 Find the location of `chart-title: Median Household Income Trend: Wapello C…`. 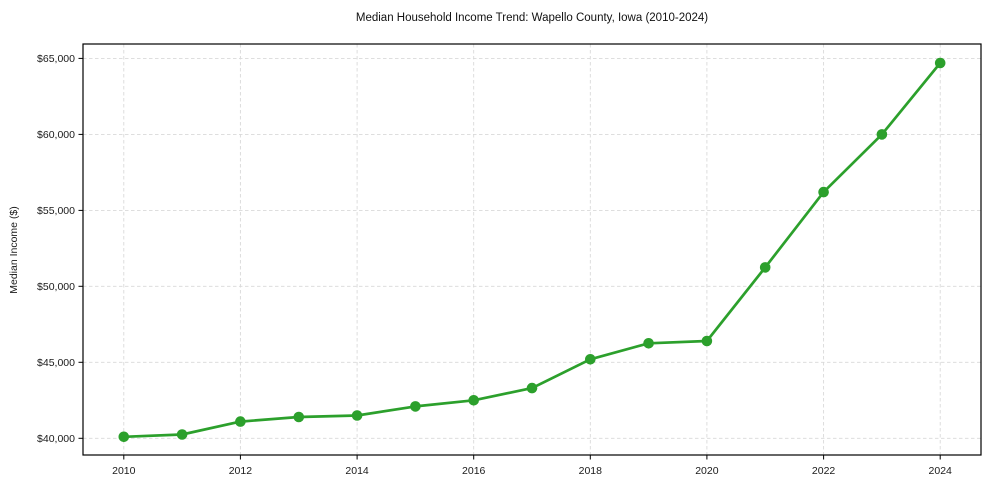

chart-title: Median Household Income Trend: Wapello C… is located at coordinates (532, 18).